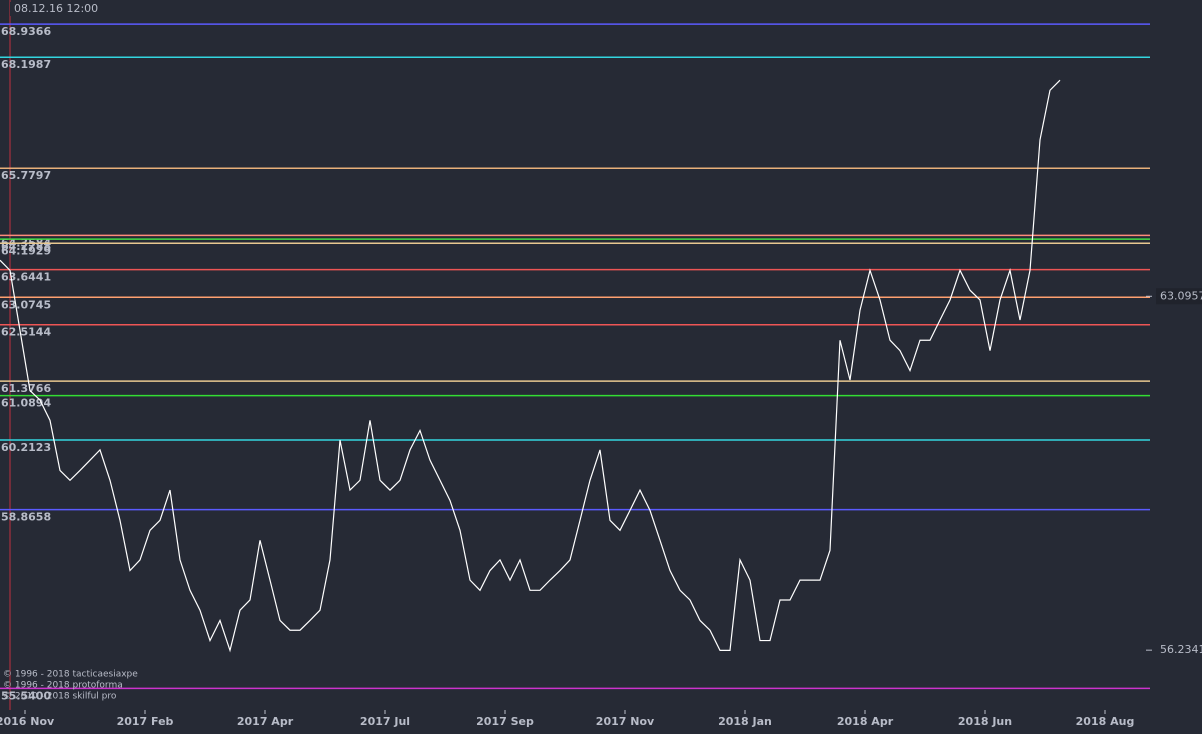  What do you see at coordinates (26, 695) in the screenshot?
I see `level-label: 55.5400` at bounding box center [26, 695].